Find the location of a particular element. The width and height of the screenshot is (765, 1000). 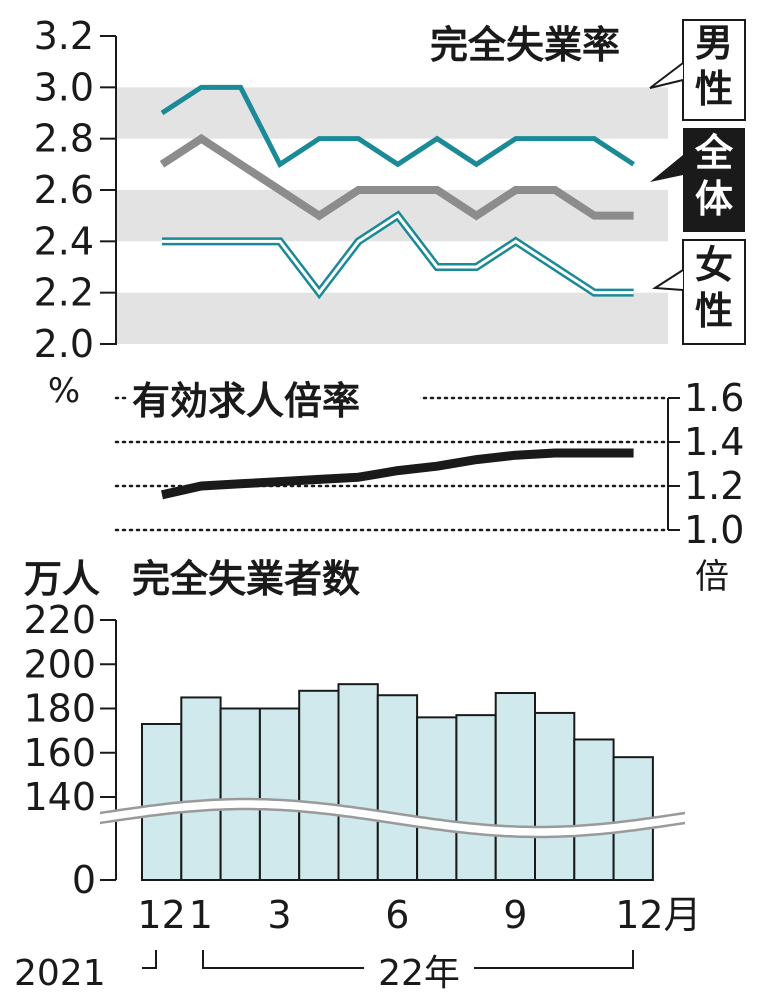

unemployed-persons-title: 完全失業者数 is located at coordinates (246, 579).